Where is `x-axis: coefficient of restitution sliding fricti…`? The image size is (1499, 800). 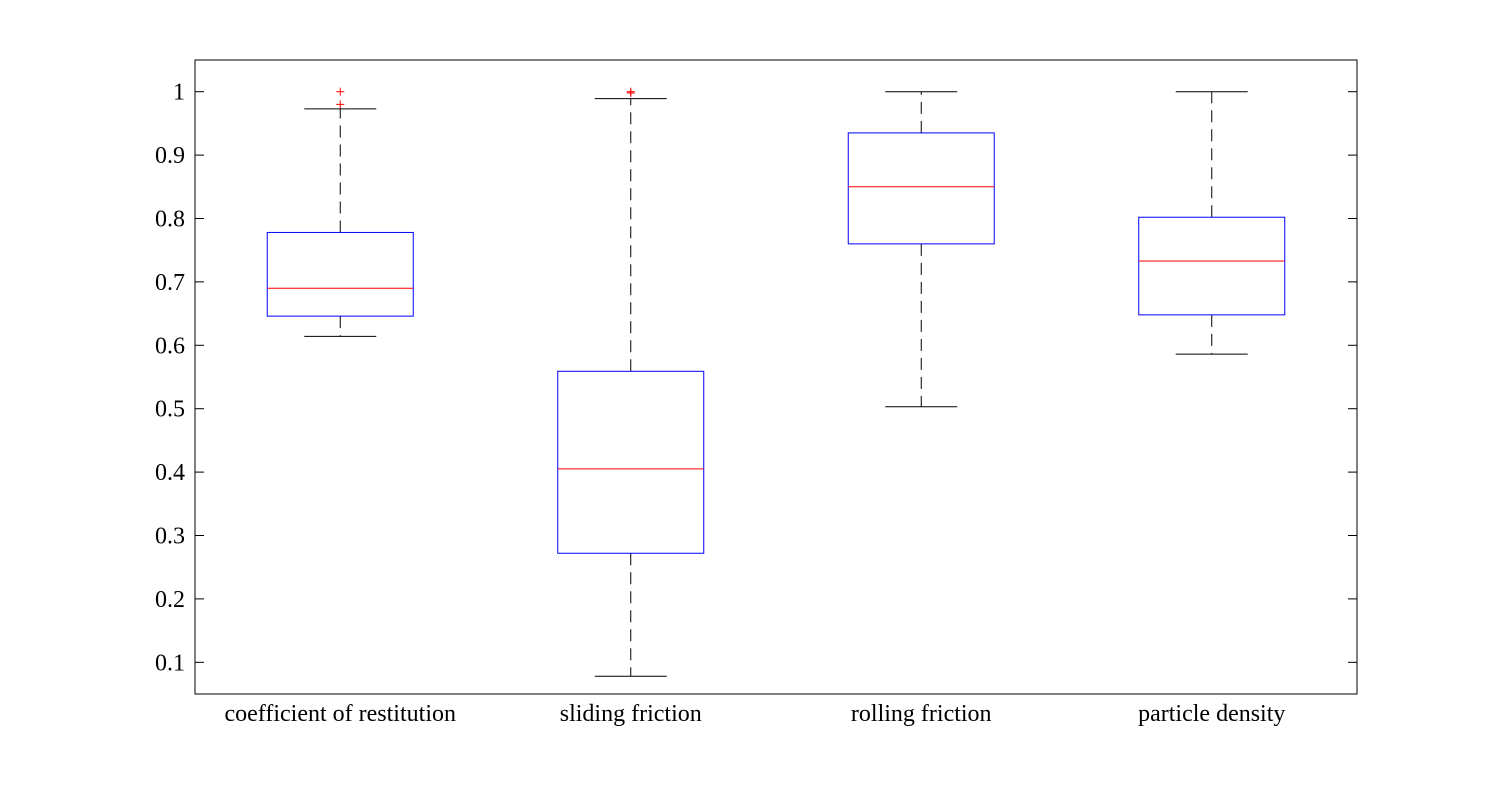
x-axis: coefficient of restitution sliding fricti… is located at coordinates (755, 714).